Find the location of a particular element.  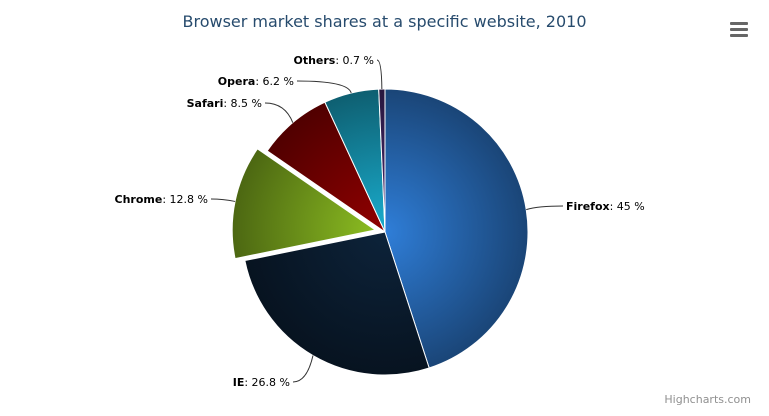

data-label-others: Others: 0.7 % is located at coordinates (333, 60).